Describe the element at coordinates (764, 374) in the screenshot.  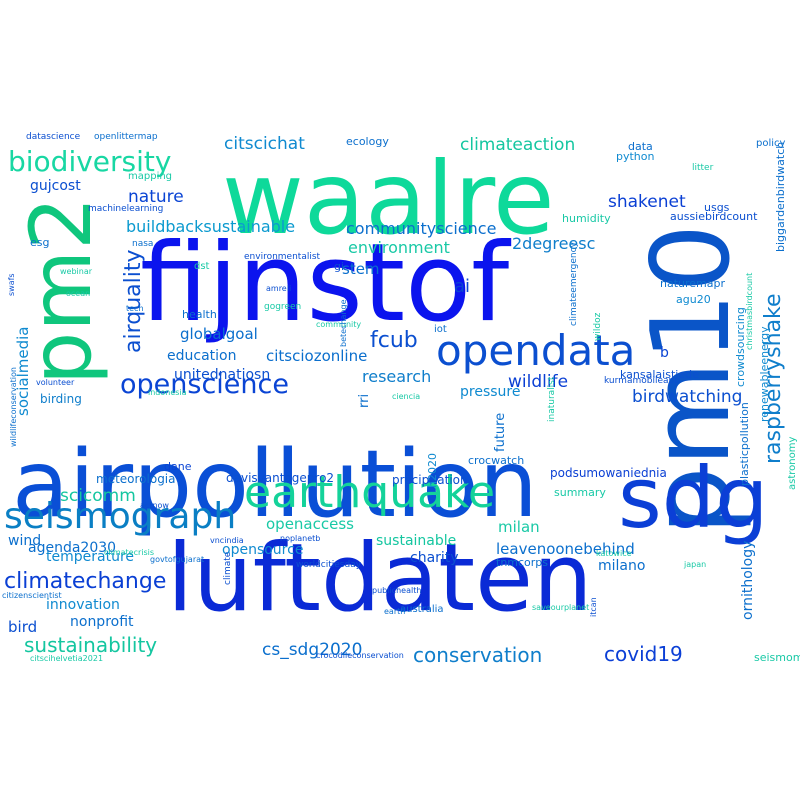
I see `cloud-word-renewableenergy: renewableenergy` at that location.